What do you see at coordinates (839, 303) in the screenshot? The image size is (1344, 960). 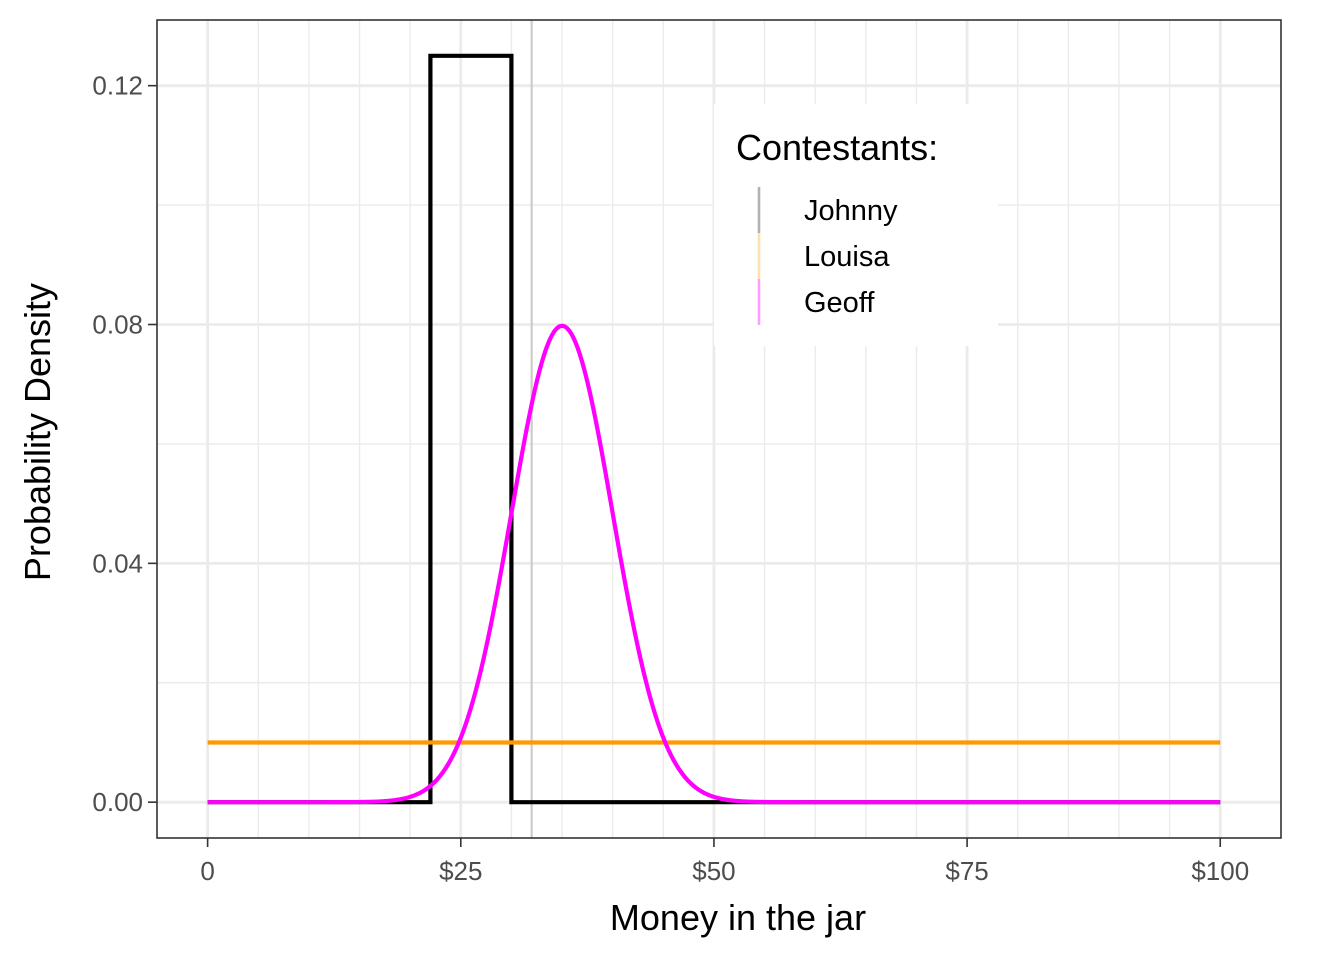 I see `legend-label: Geoff` at bounding box center [839, 303].